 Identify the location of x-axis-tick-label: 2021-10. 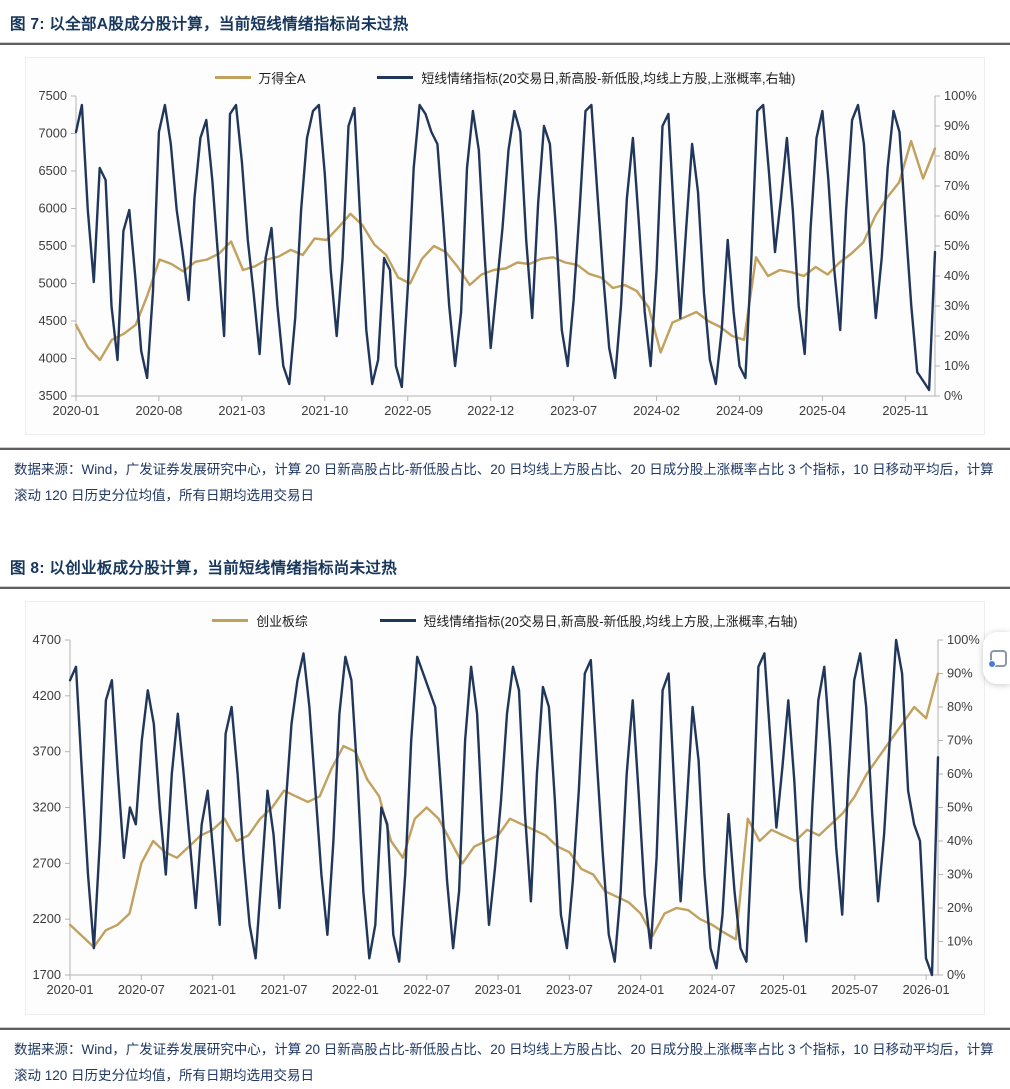
(324, 410).